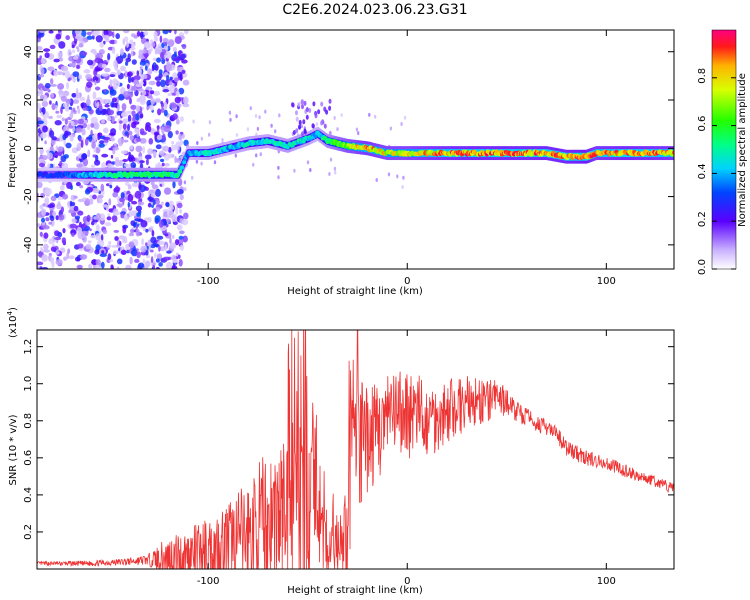 The image size is (750, 600). What do you see at coordinates (28, 347) in the screenshot?
I see `snr-y-tick-label: 1.2` at bounding box center [28, 347].